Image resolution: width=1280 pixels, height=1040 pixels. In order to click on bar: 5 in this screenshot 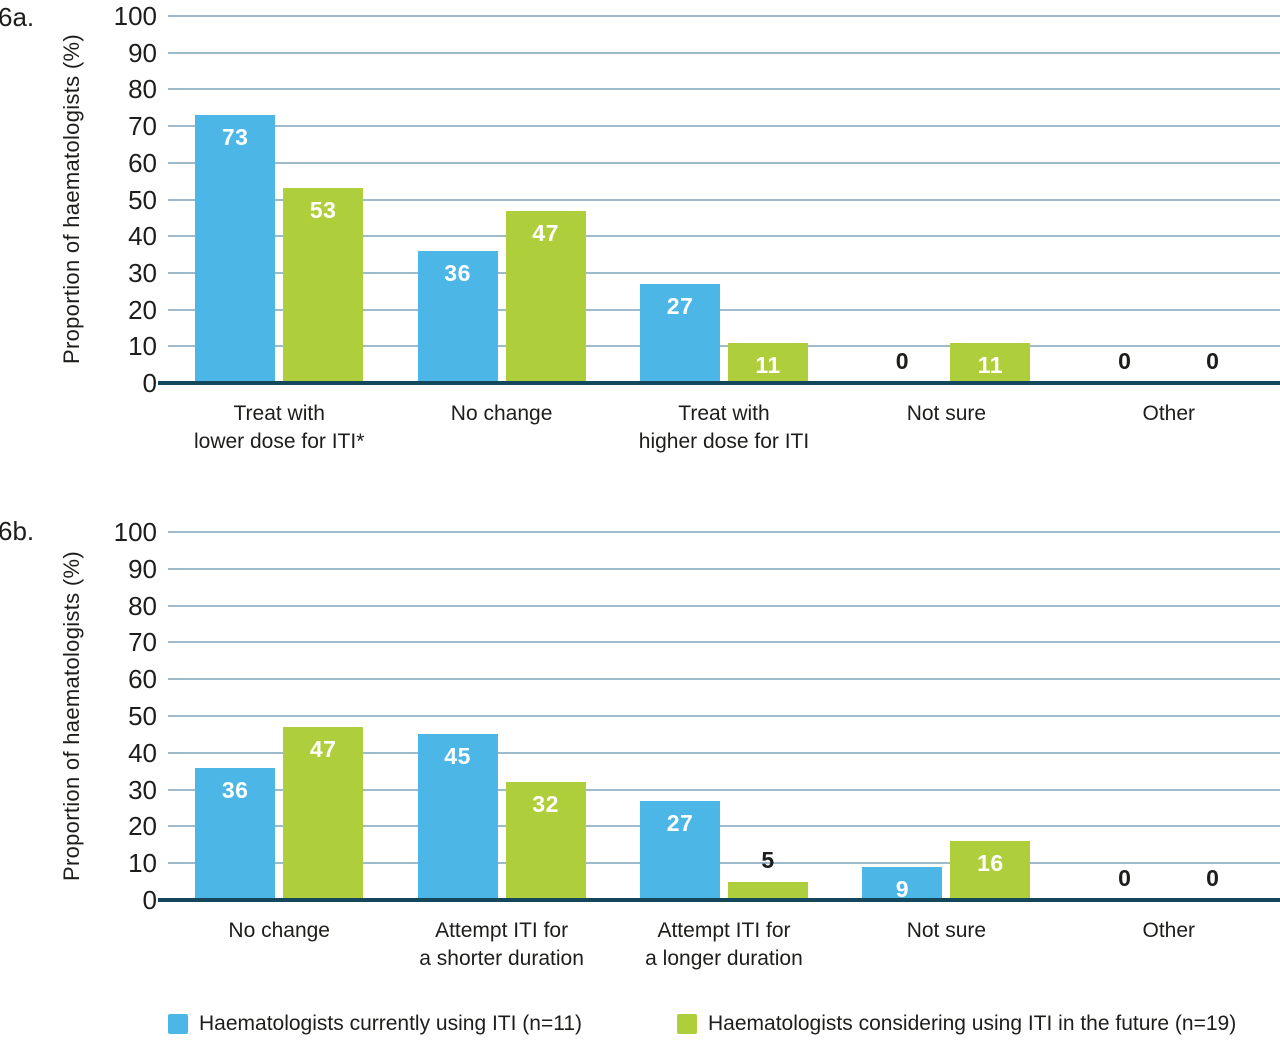, I will do `click(768, 873)`.